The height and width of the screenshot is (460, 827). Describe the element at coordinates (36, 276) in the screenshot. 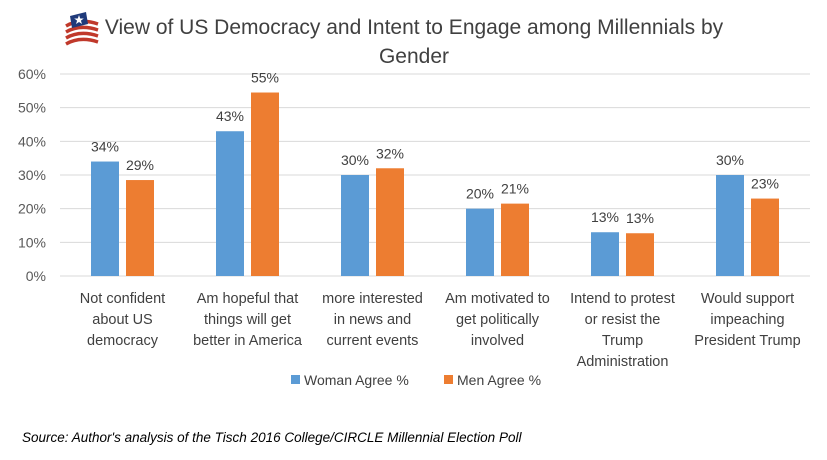

I see `y-tick-label: 0%` at that location.